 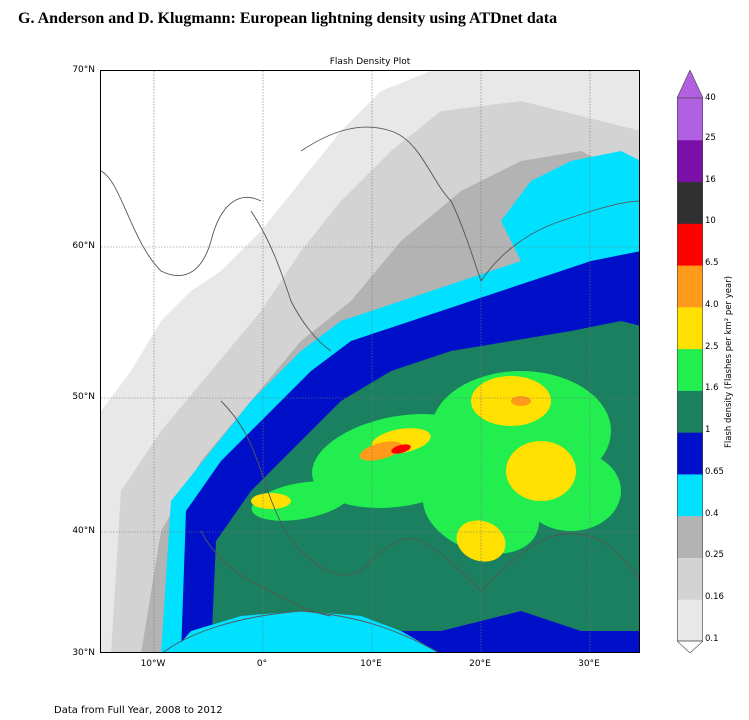 What do you see at coordinates (714, 597) in the screenshot?
I see `colorbar-tick-label: 0.16` at bounding box center [714, 597].